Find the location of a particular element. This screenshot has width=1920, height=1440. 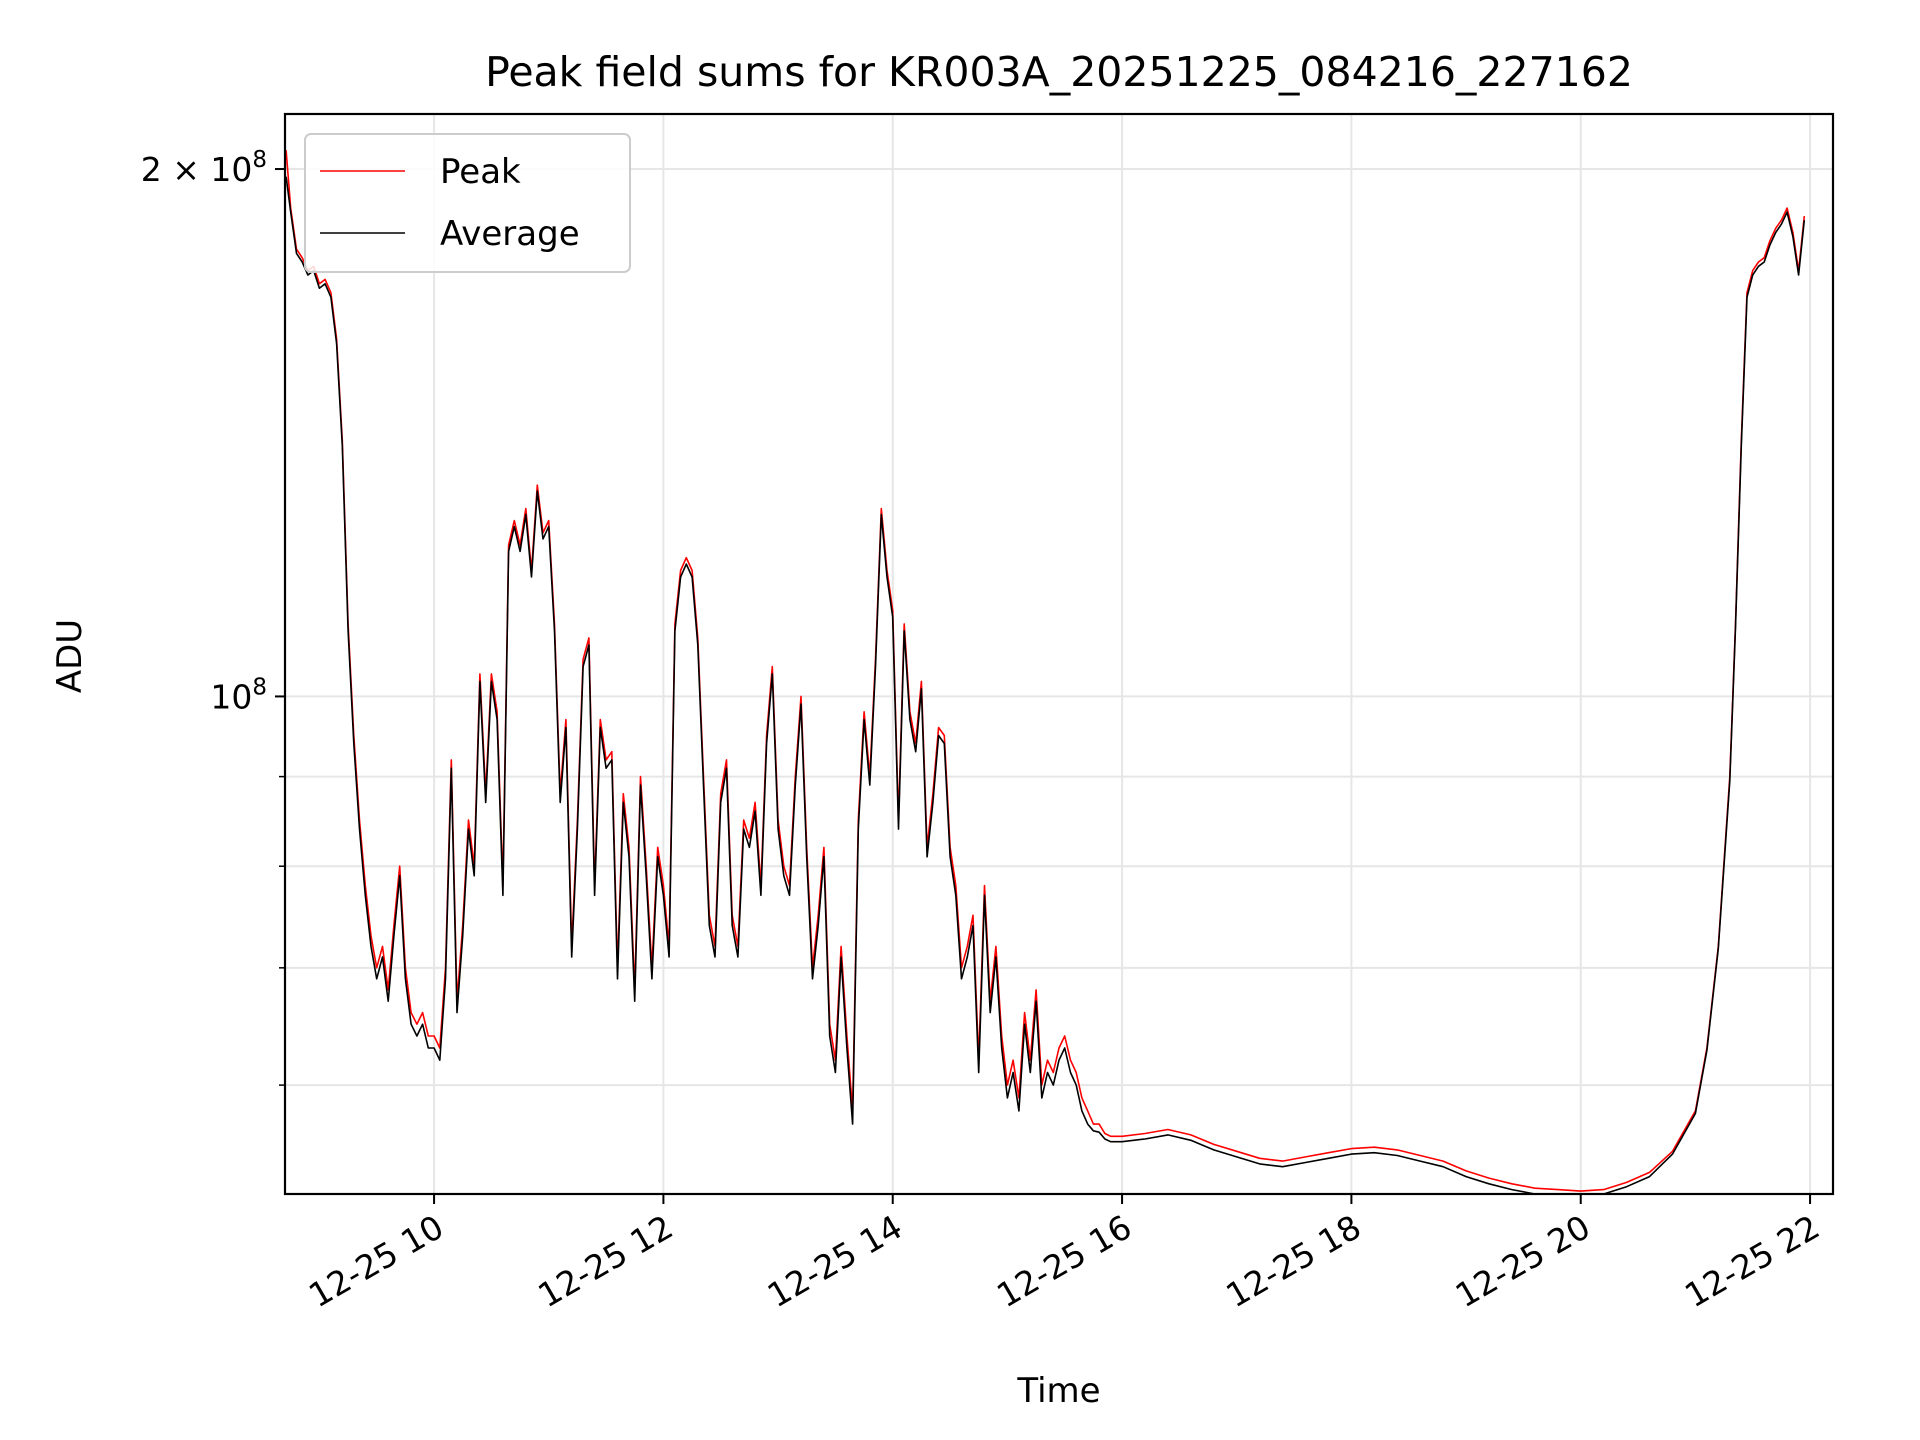

y-axis-label: ADU is located at coordinates (70, 656).